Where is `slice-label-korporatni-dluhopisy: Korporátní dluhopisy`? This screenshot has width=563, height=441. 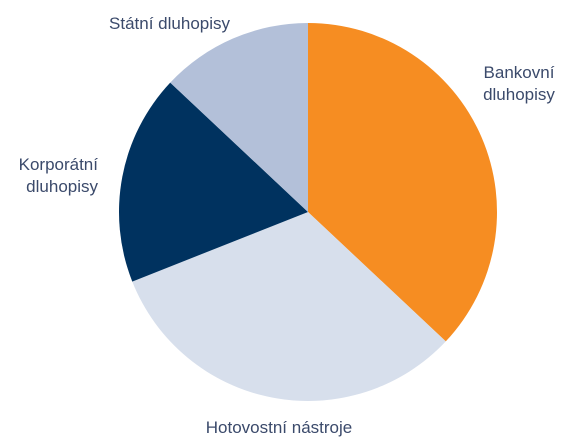
slice-label-korporatni-dluhopisy: Korporátní dluhopisy is located at coordinates (59, 175).